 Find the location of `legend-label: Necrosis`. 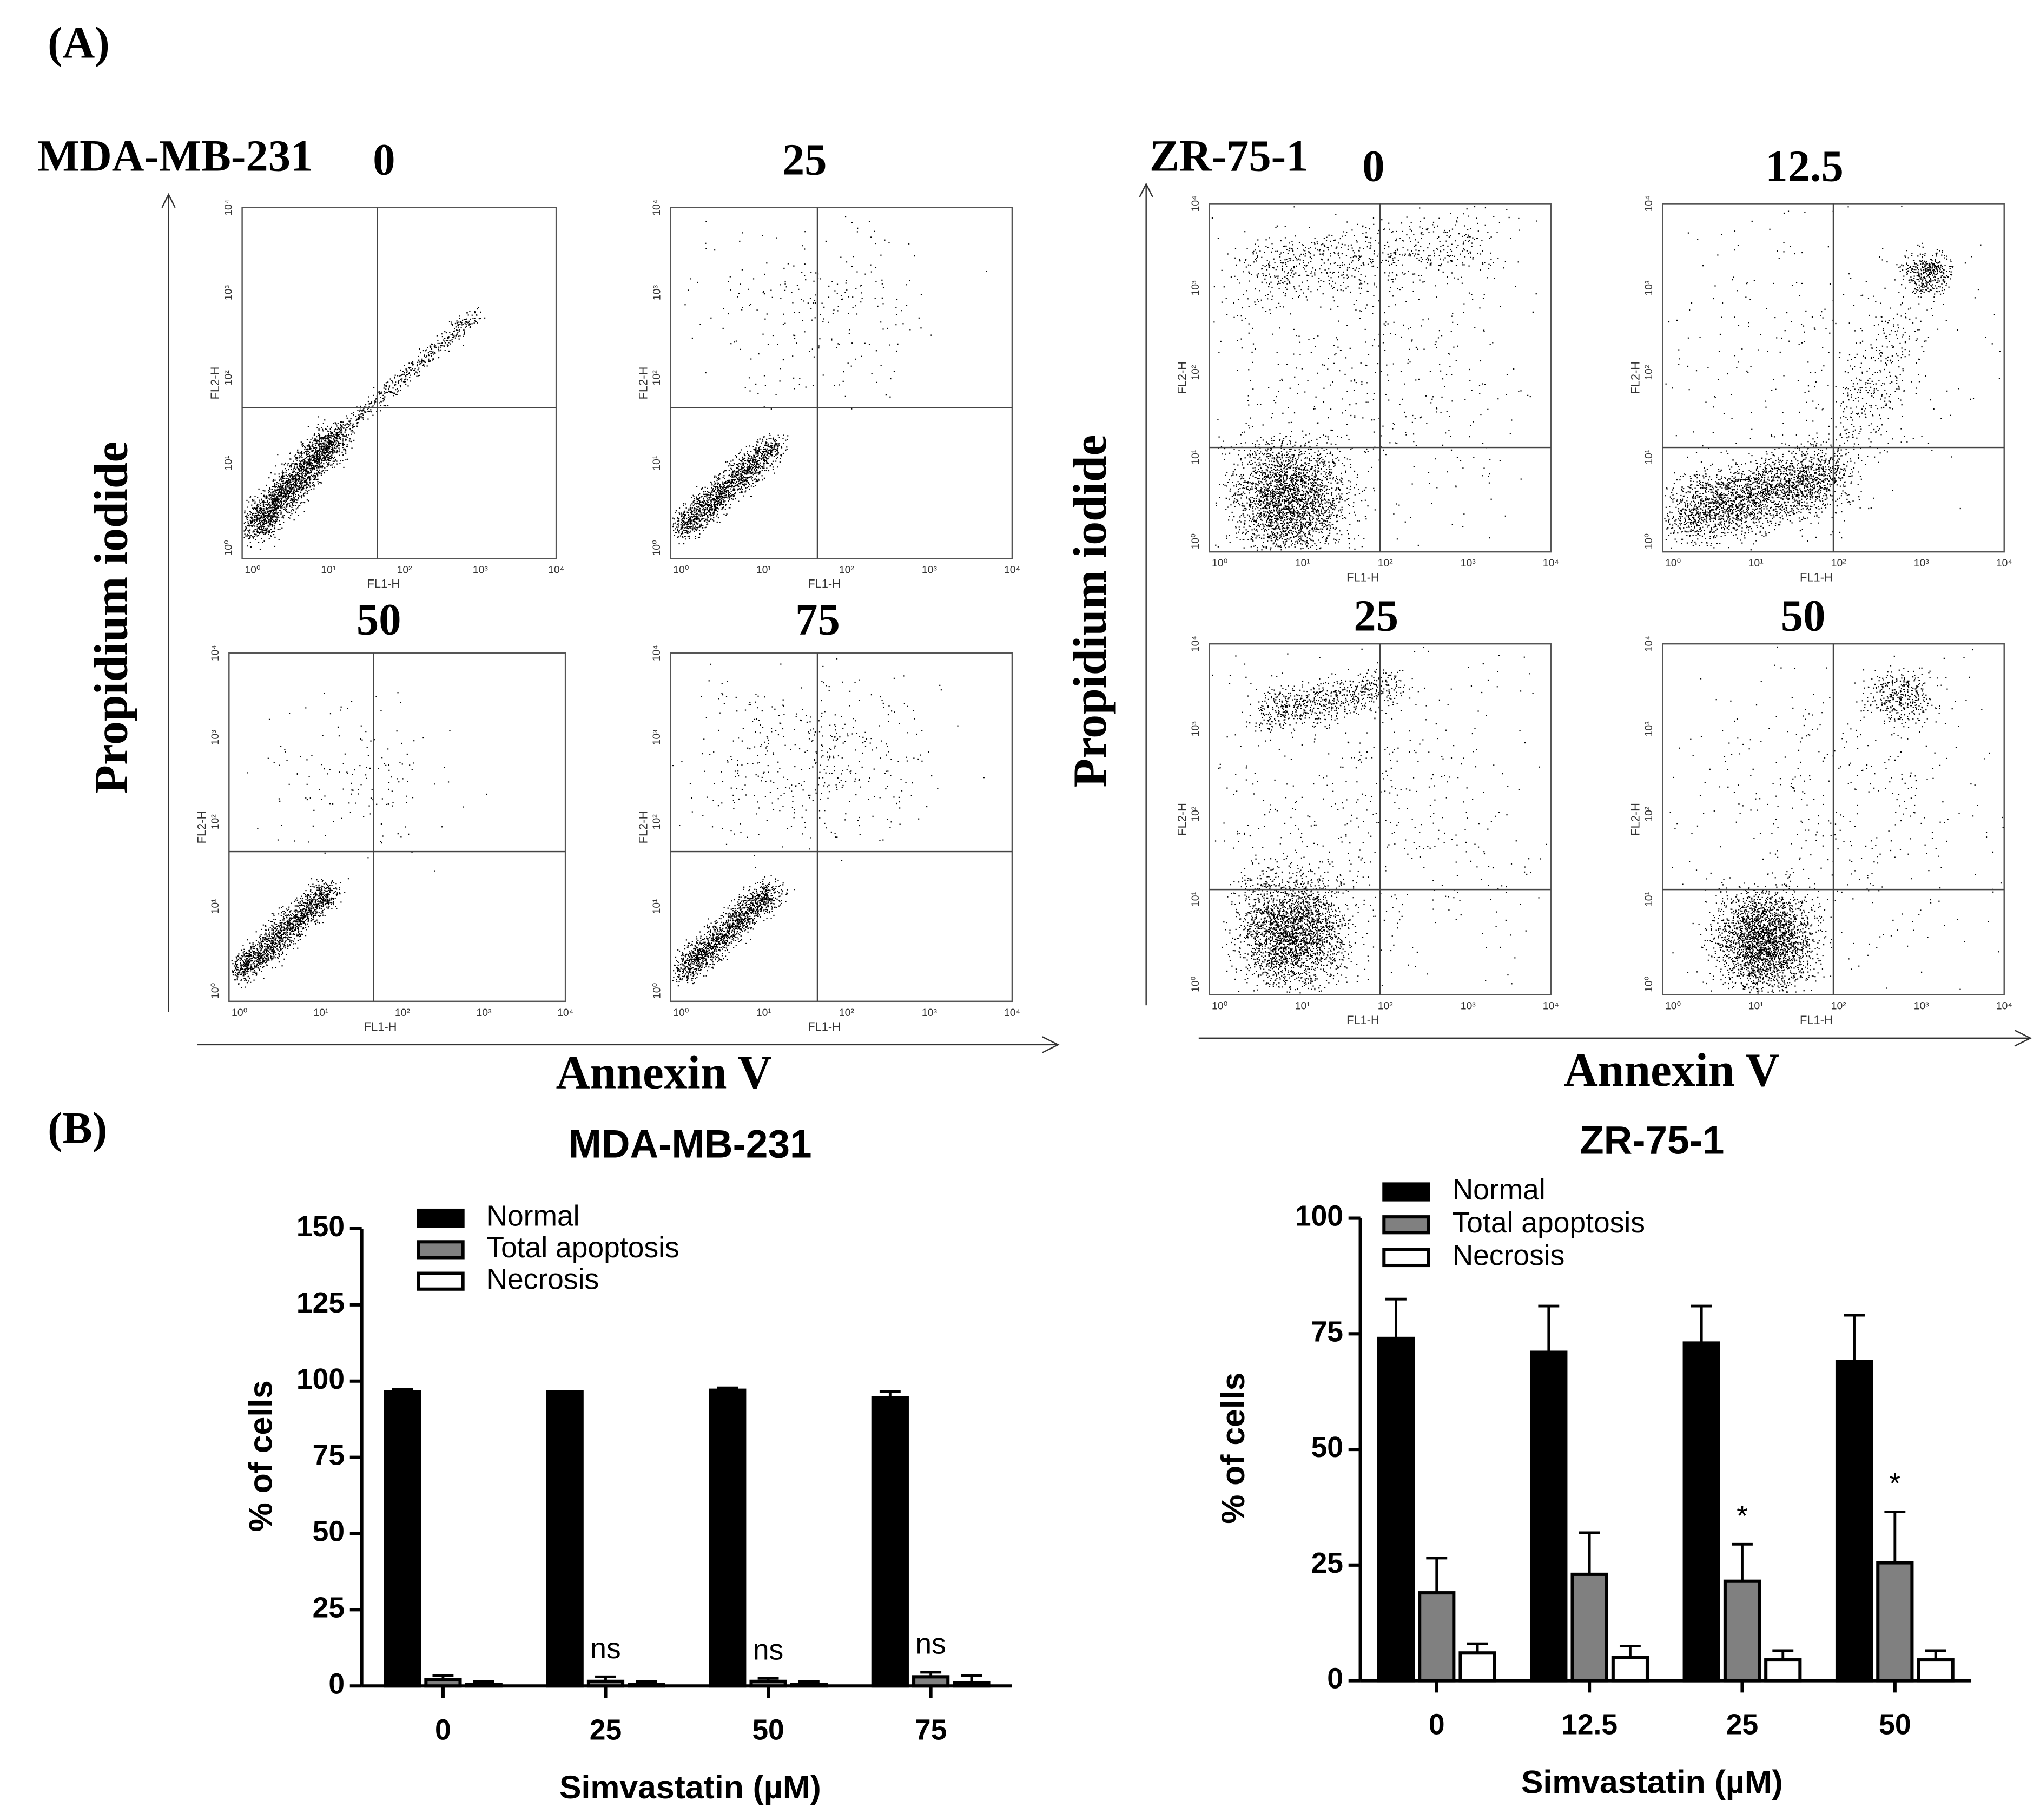

legend-label: Necrosis is located at coordinates (1509, 1256).